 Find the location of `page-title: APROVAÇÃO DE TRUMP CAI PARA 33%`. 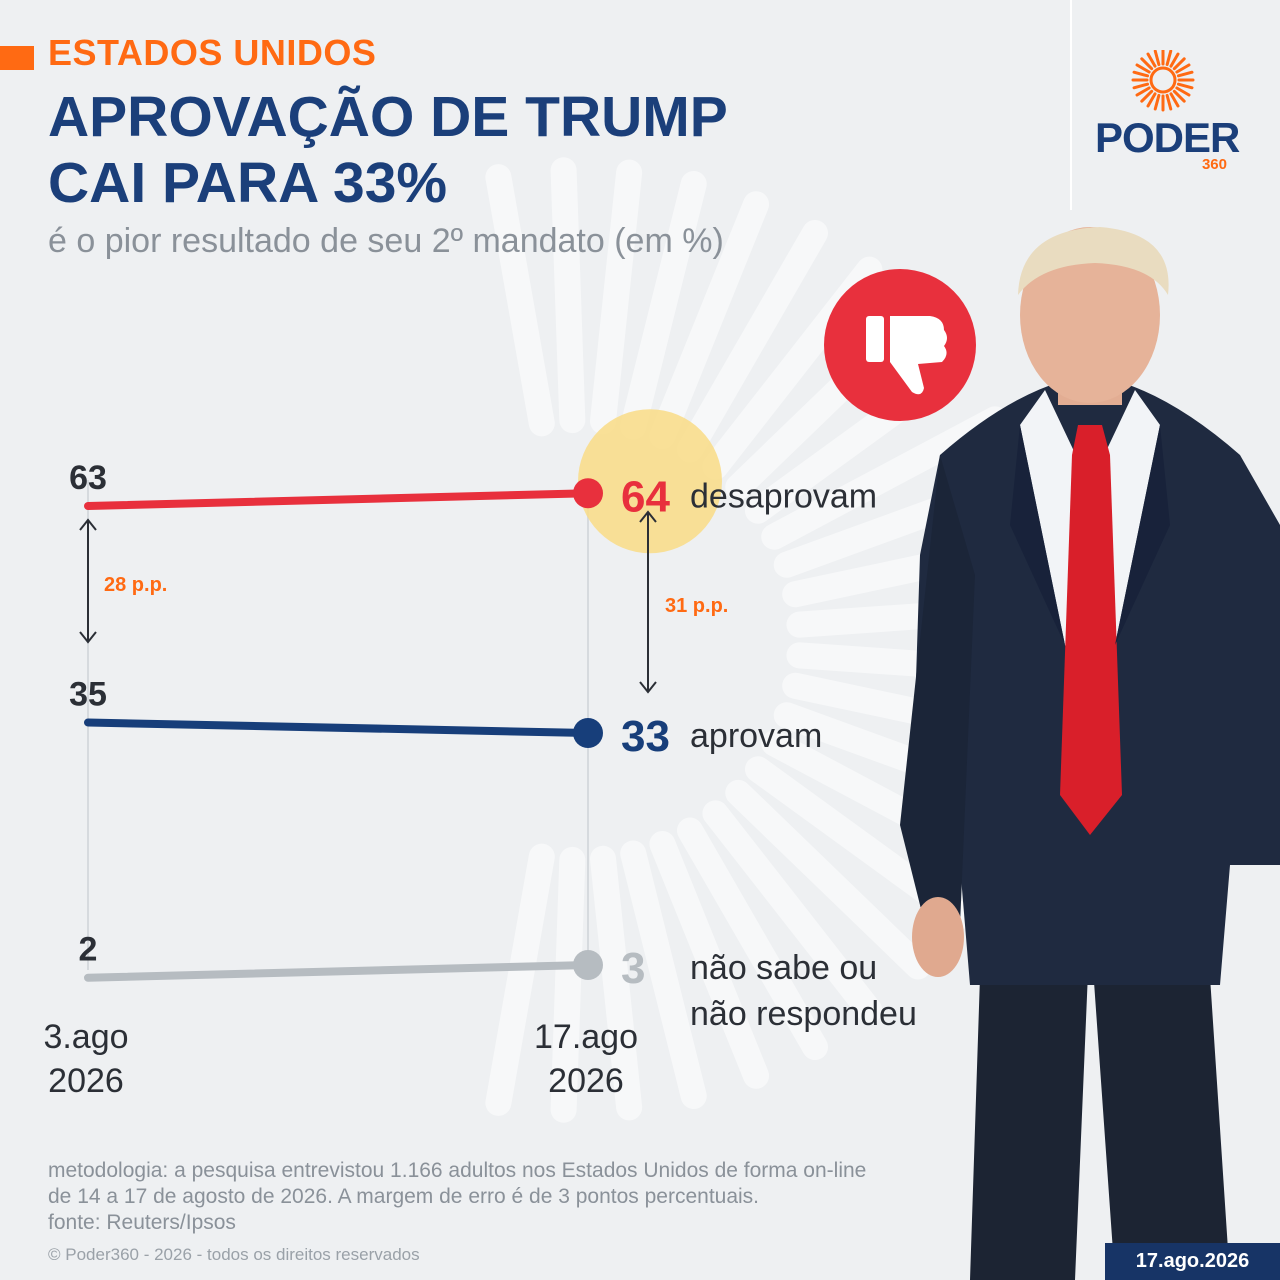

page-title: APROVAÇÃO DE TRUMP CAI PARA 33% is located at coordinates (388, 150).